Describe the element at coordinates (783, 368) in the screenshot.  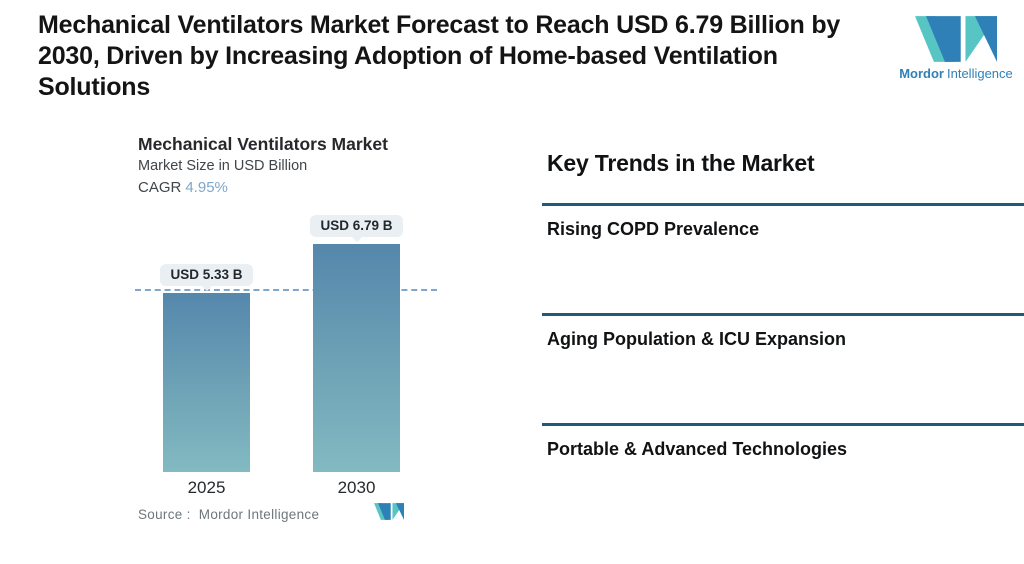
I see `trend-item-aging-icu: Aging Population & ICU Expansion` at that location.